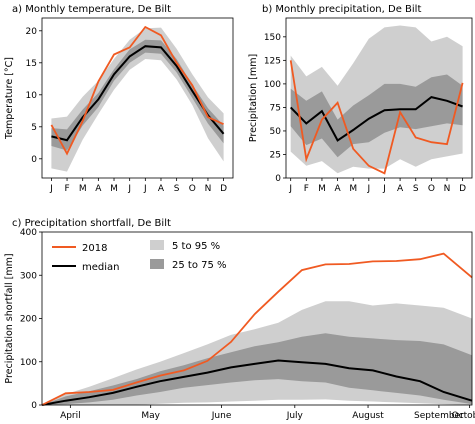 This screenshot has height=424, width=475. I want to click on y-tick-label: 300, so click(28, 276).